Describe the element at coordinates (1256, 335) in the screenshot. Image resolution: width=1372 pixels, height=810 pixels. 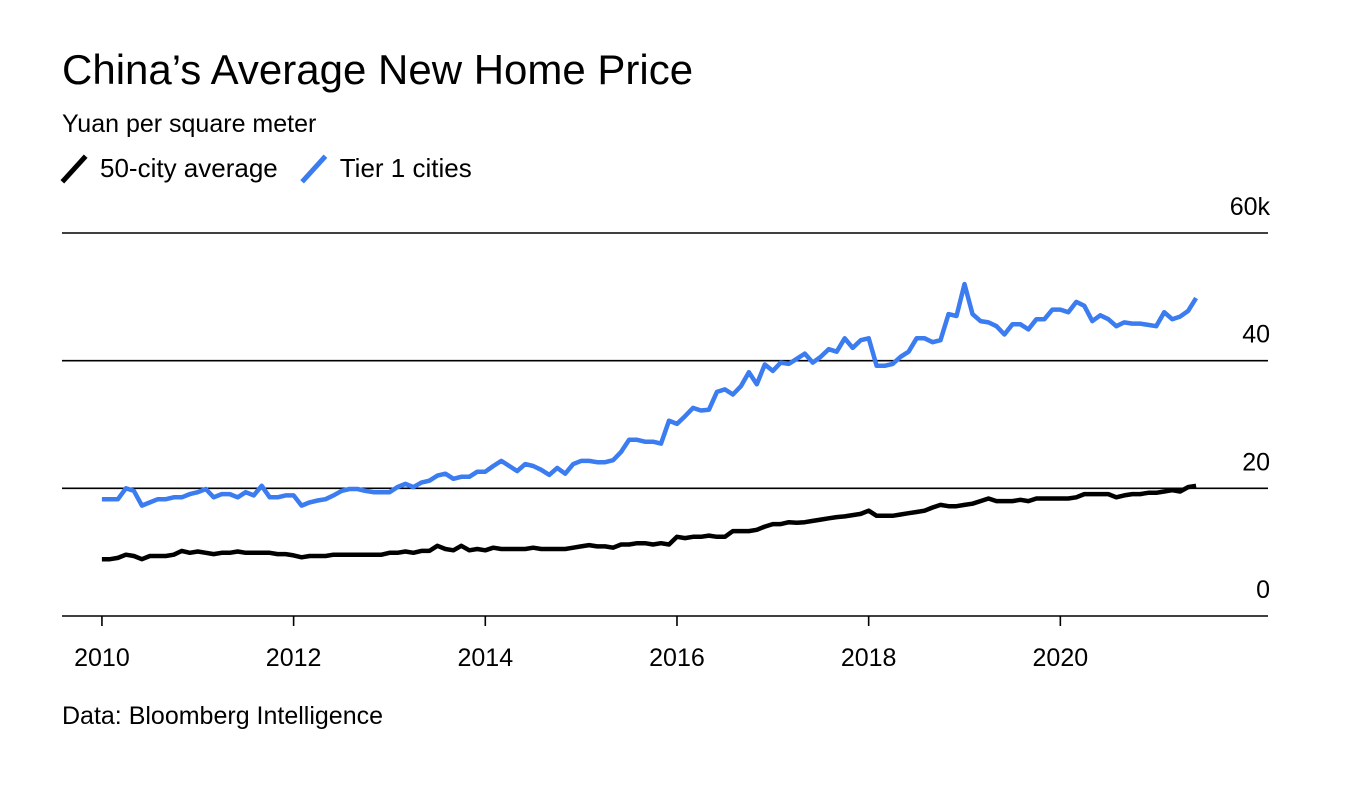
I see `y-tick-label: 40` at that location.